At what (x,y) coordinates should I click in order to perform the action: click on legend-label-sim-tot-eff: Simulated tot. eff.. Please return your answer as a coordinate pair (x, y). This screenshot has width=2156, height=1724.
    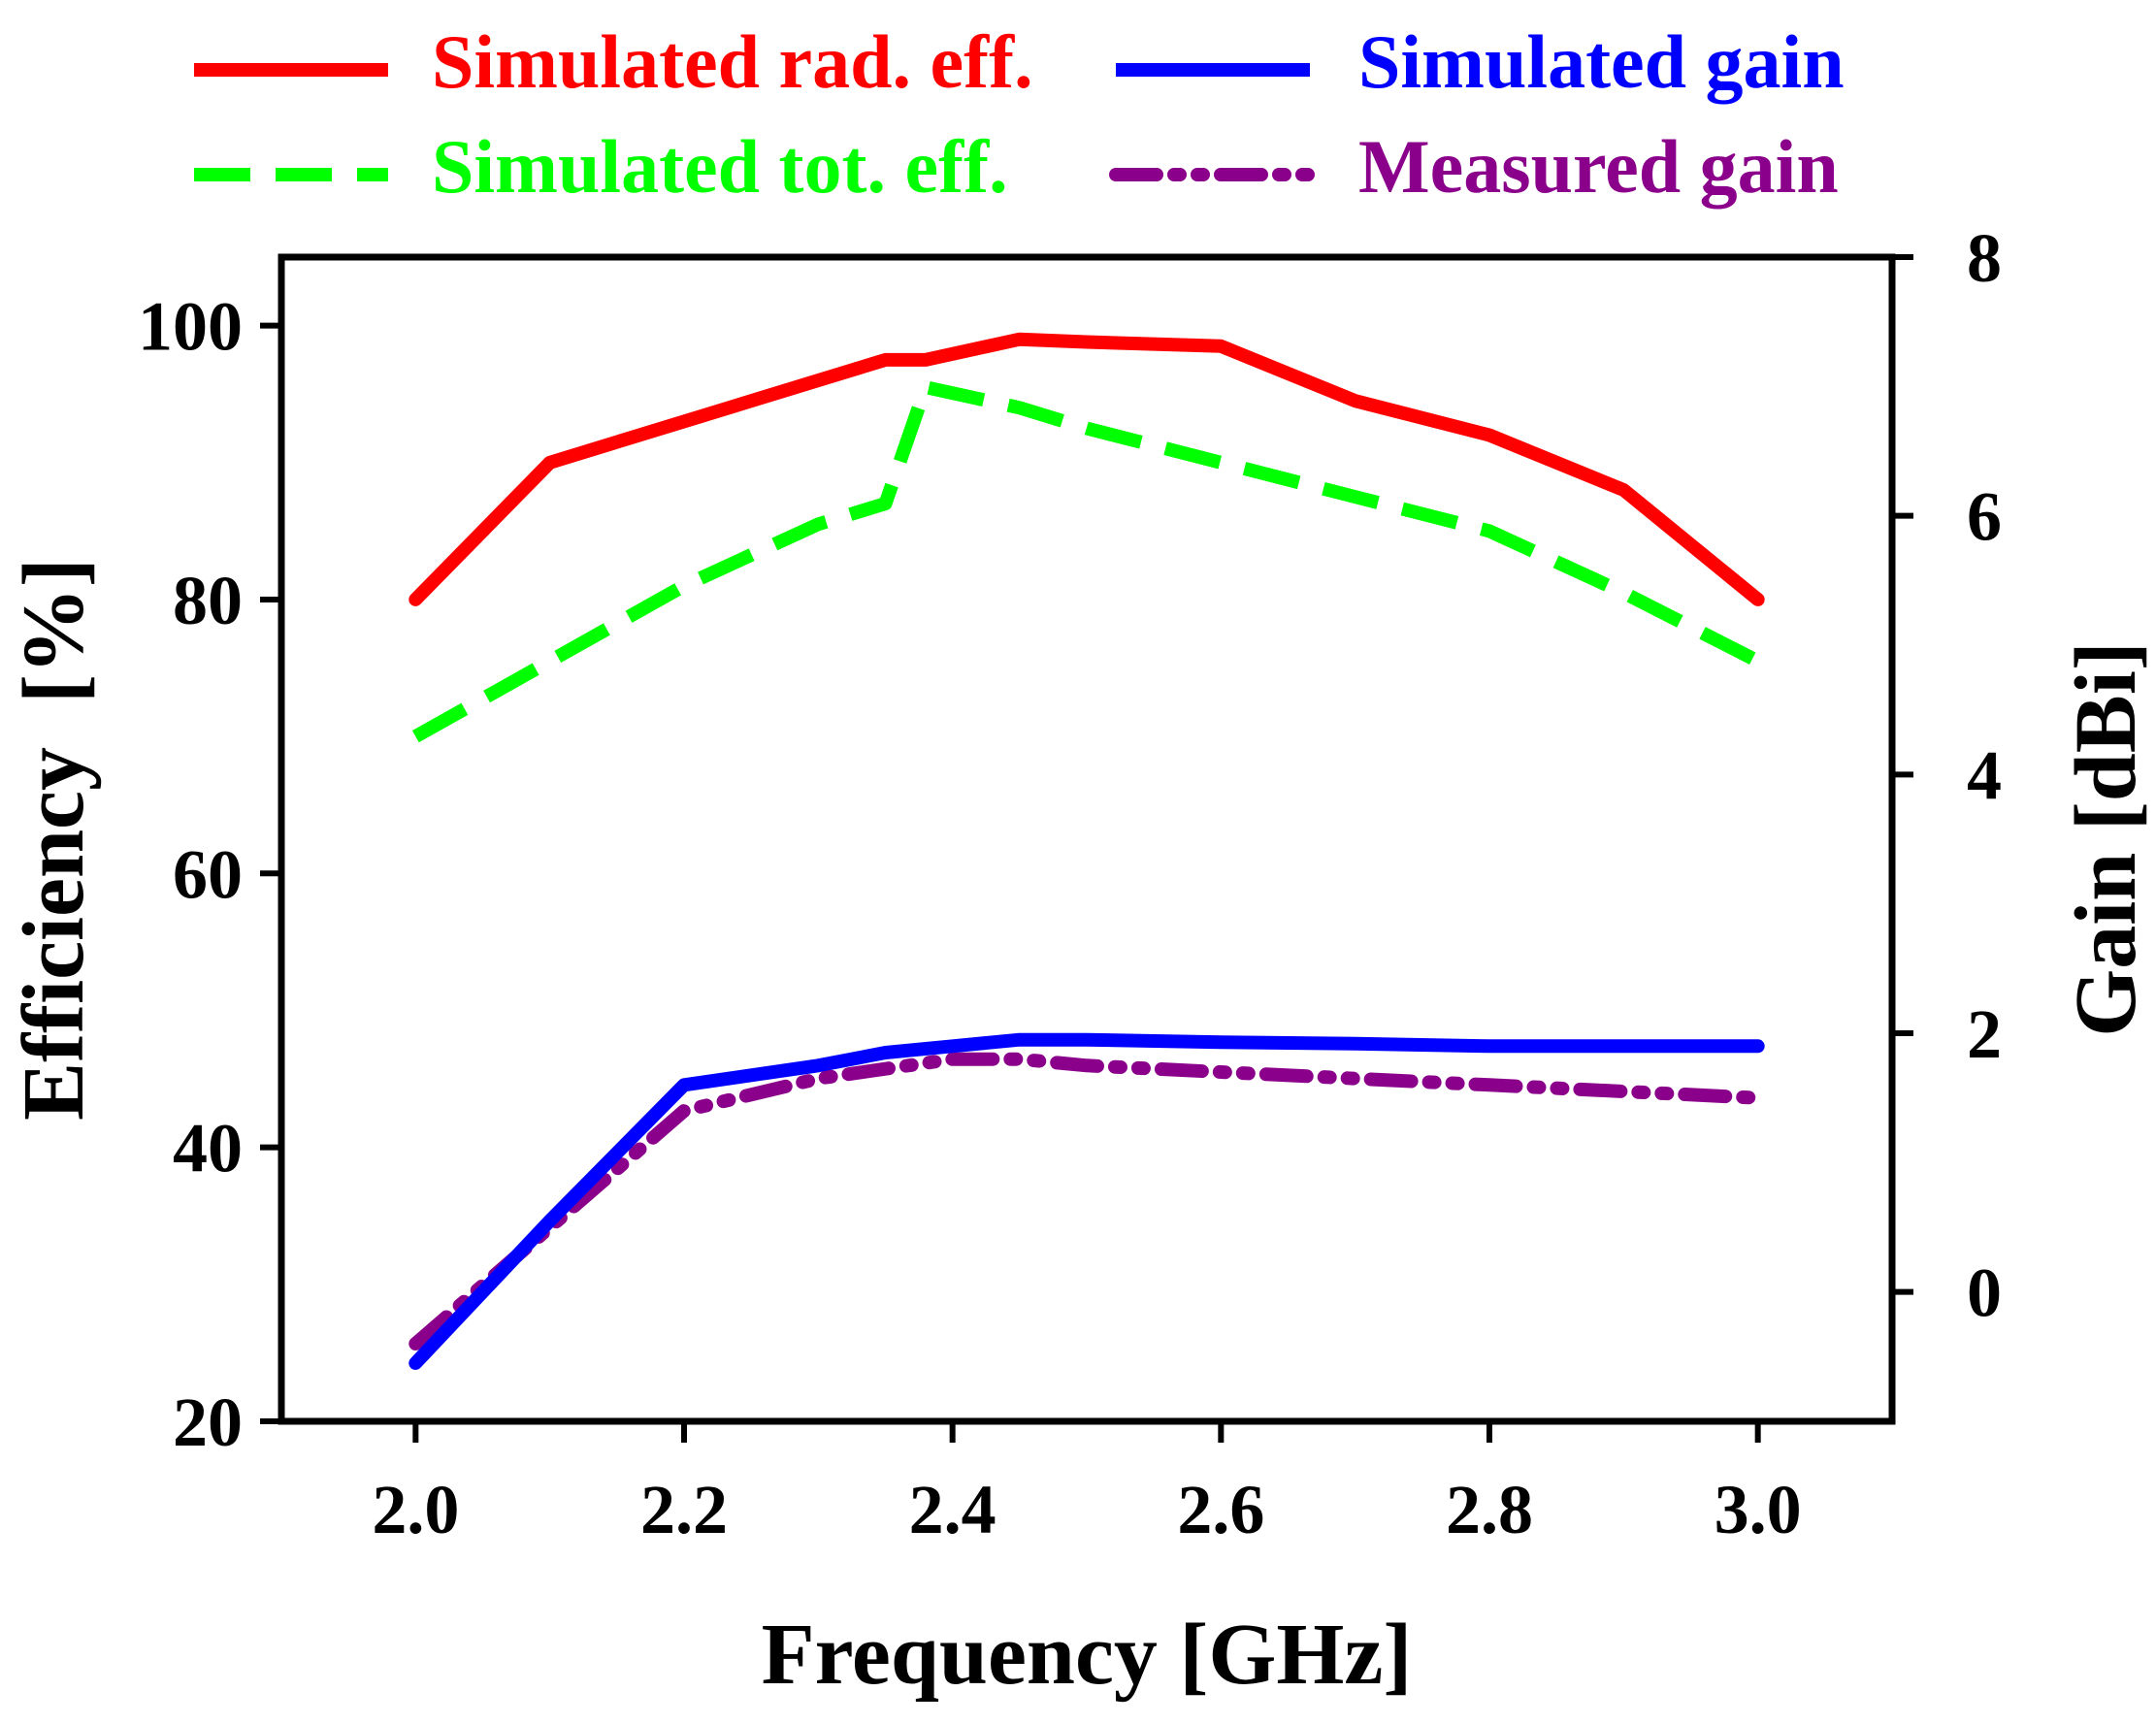
    Looking at the image, I should click on (720, 166).